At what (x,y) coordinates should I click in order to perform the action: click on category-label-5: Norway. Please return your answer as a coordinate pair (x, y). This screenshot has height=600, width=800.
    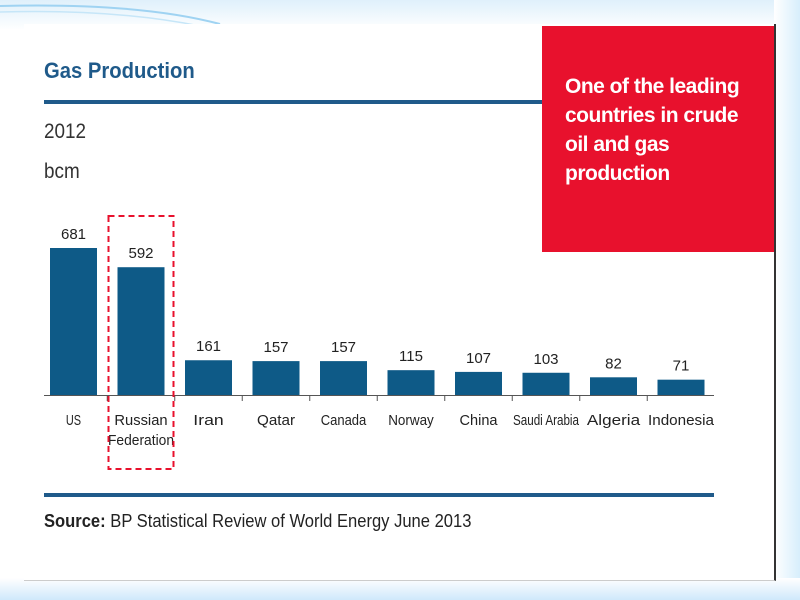
    Looking at the image, I should click on (411, 420).